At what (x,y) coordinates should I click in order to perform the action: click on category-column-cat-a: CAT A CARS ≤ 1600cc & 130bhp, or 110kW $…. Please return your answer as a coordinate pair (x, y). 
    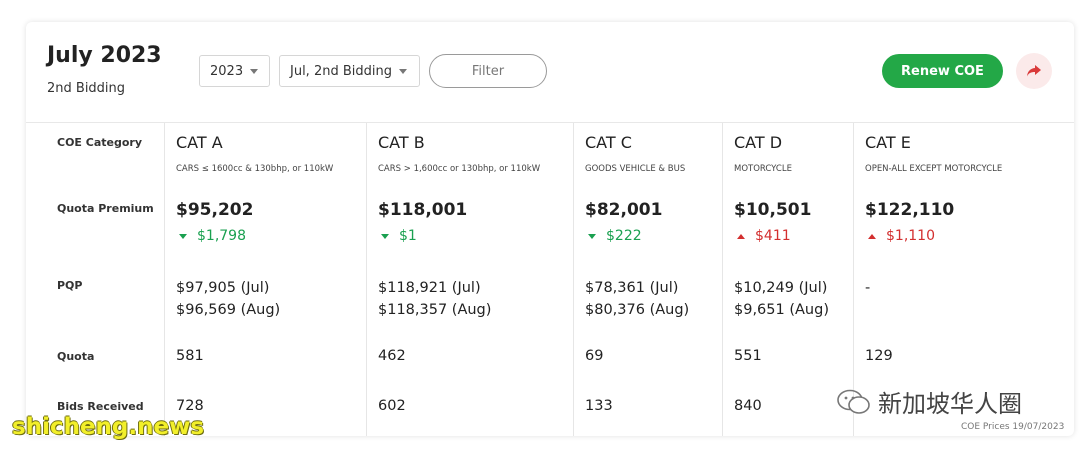
    Looking at the image, I should click on (266, 279).